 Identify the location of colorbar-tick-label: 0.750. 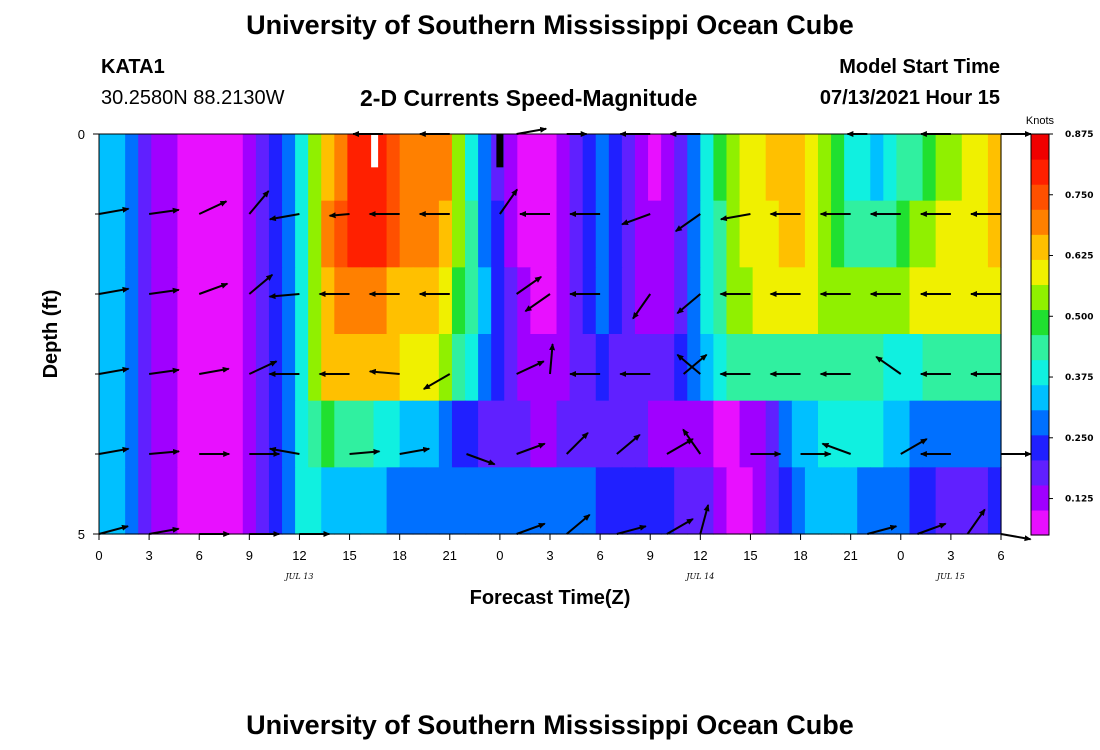
(1079, 196).